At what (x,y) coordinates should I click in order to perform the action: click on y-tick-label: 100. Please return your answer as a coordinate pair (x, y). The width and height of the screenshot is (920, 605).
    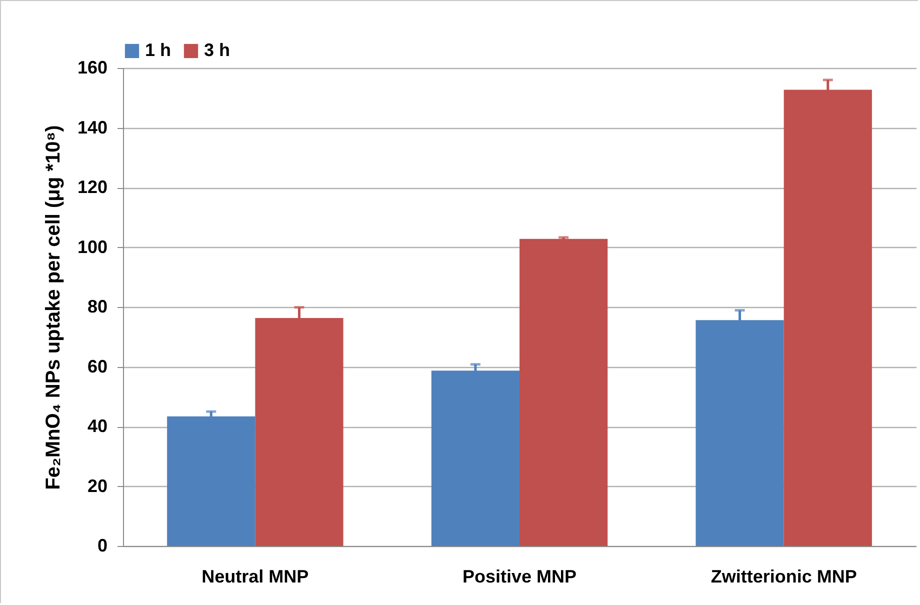
    Looking at the image, I should click on (92, 246).